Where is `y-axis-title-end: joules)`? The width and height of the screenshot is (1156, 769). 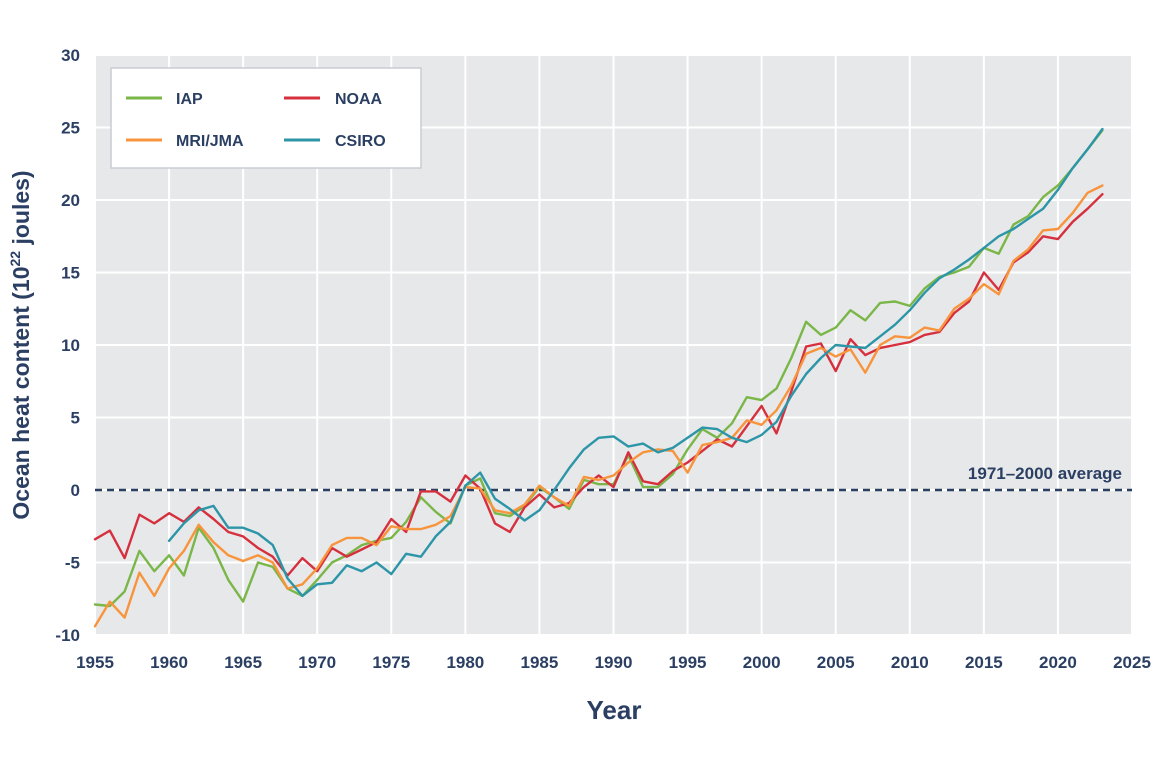 y-axis-title-end: joules) is located at coordinates (21, 210).